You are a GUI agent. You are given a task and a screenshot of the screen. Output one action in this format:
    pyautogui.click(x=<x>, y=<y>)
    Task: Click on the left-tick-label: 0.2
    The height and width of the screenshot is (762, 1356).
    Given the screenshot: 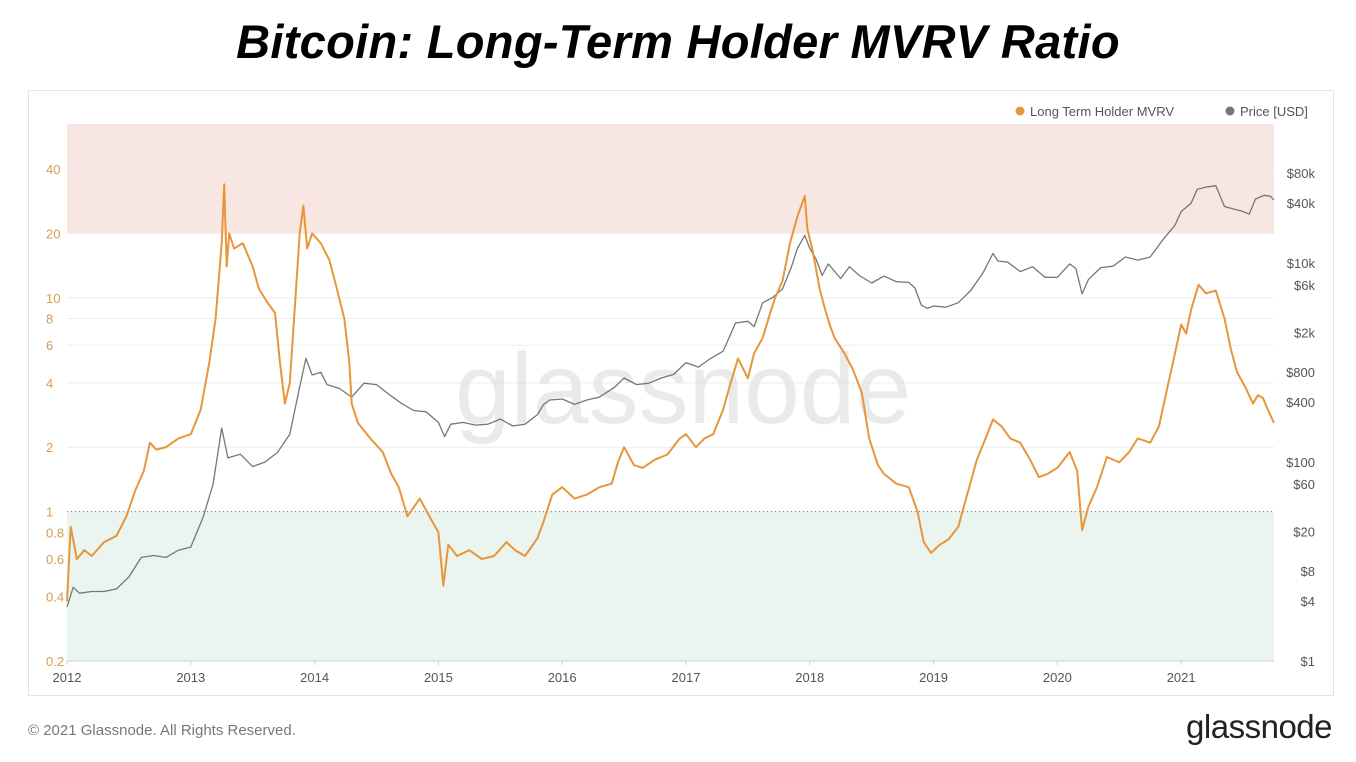 What is the action you would take?
    pyautogui.click(x=55, y=661)
    